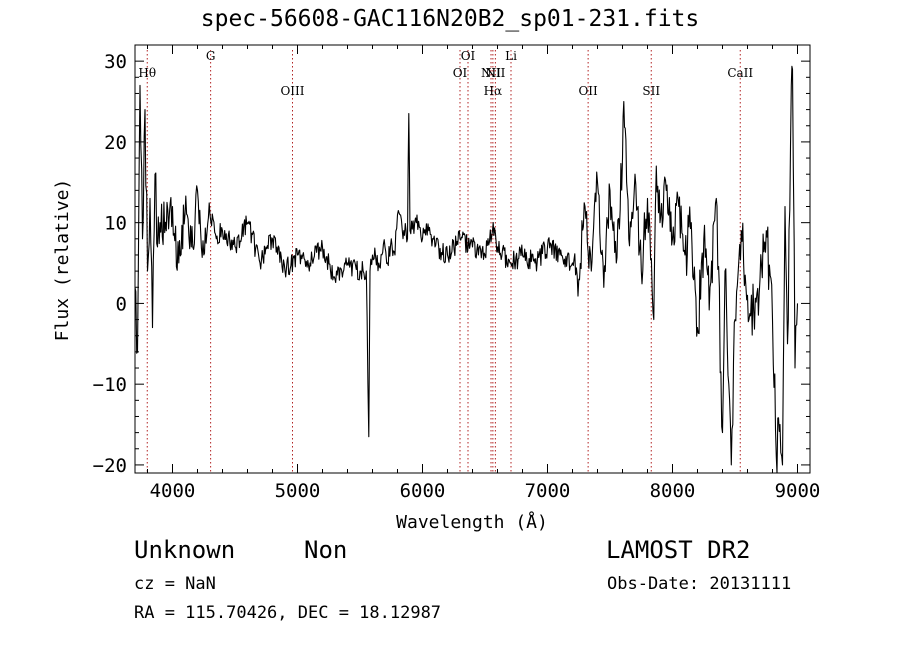  Describe the element at coordinates (175, 584) in the screenshot. I see `redshift-readout: cz = NaN` at that location.